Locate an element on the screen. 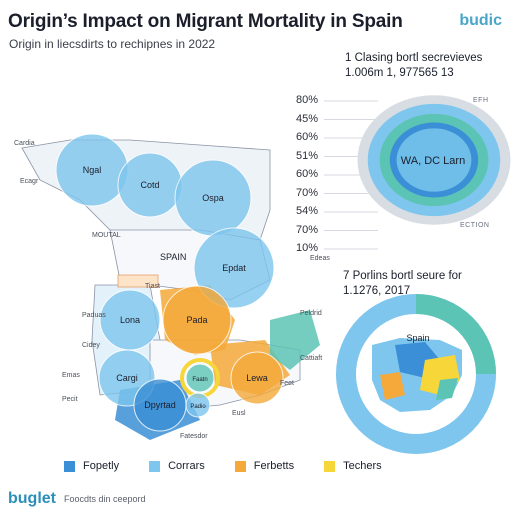 The height and width of the screenshot is (512, 512). brand-logo-bottom: buglet is located at coordinates (32, 498).